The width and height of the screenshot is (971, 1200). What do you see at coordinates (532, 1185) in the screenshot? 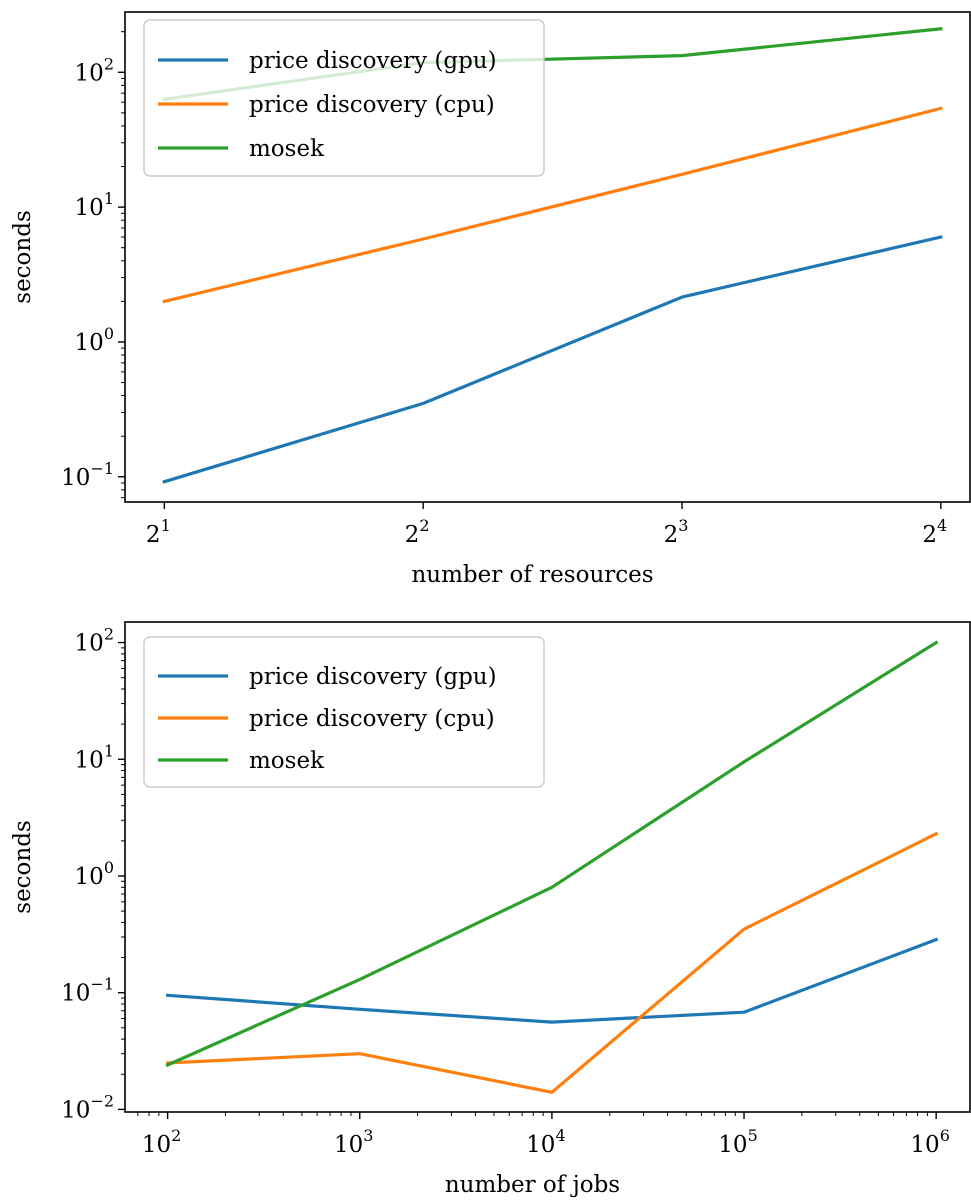
I see `x-axis-label: number of jobs` at bounding box center [532, 1185].